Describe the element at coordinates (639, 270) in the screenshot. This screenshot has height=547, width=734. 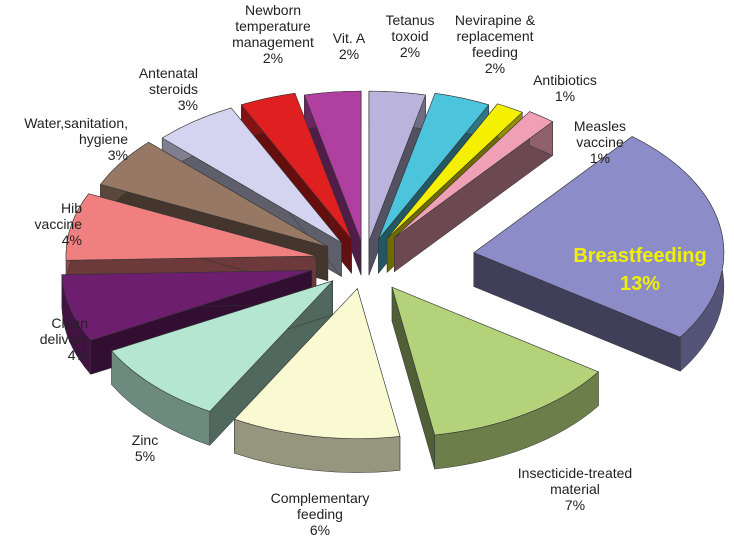
I see `slice-label: Breastfeeding 13%` at that location.